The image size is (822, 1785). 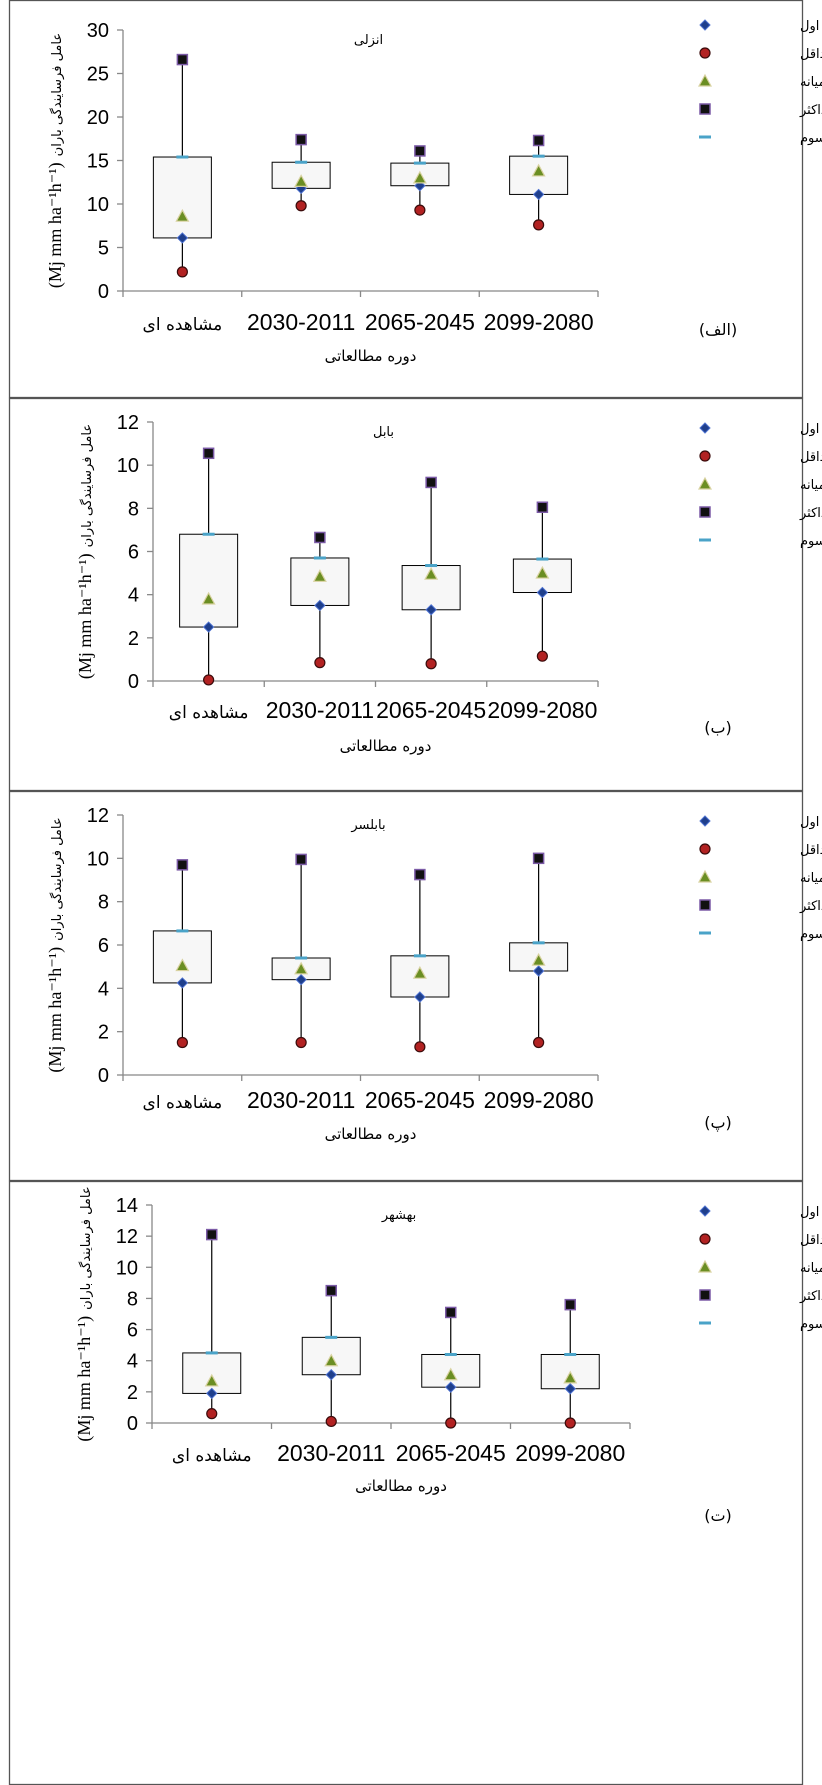 I want to click on legend-1-1-min-marker, so click(x=705, y=53).